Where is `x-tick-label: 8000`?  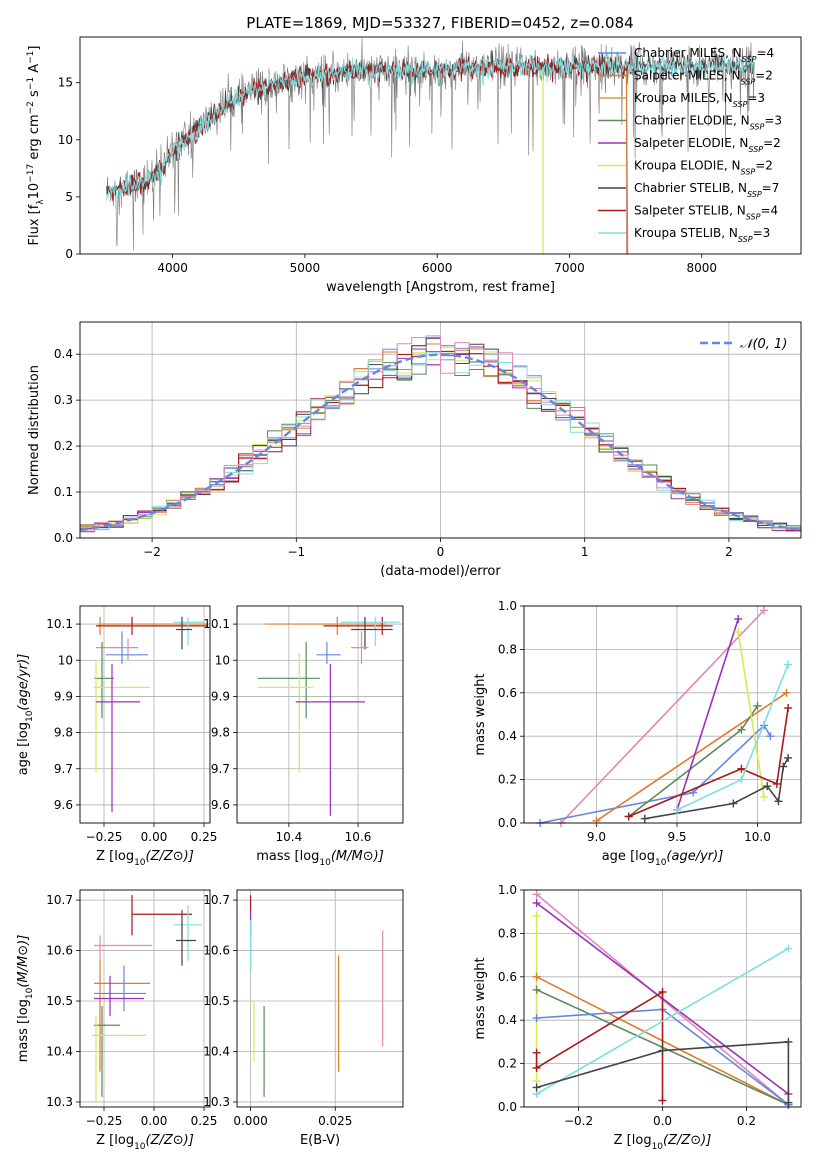
x-tick-label: 8000 is located at coordinates (702, 268).